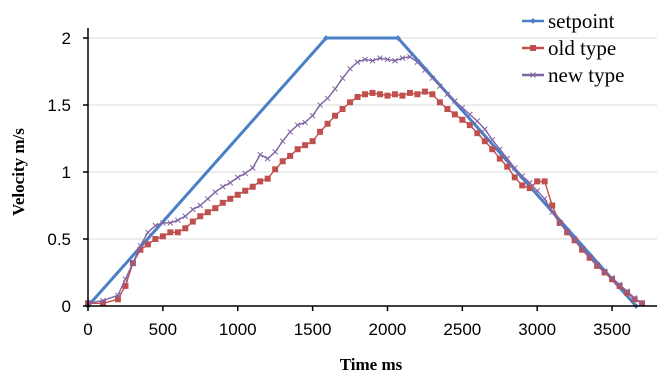  I want to click on legend: setpoint old type new type, so click(573, 48).